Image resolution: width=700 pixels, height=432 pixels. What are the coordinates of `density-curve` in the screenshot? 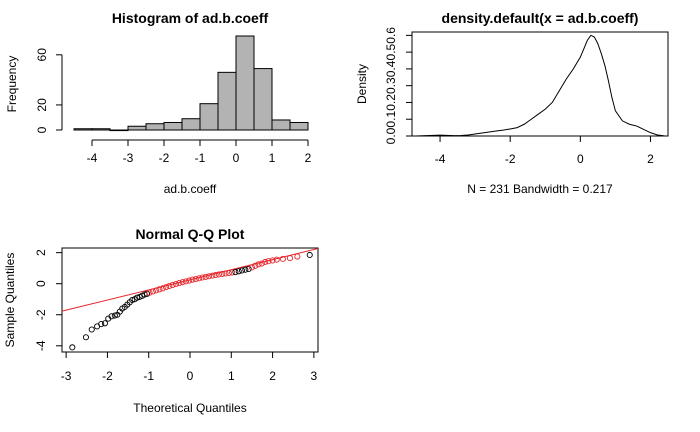 It's located at (540, 85).